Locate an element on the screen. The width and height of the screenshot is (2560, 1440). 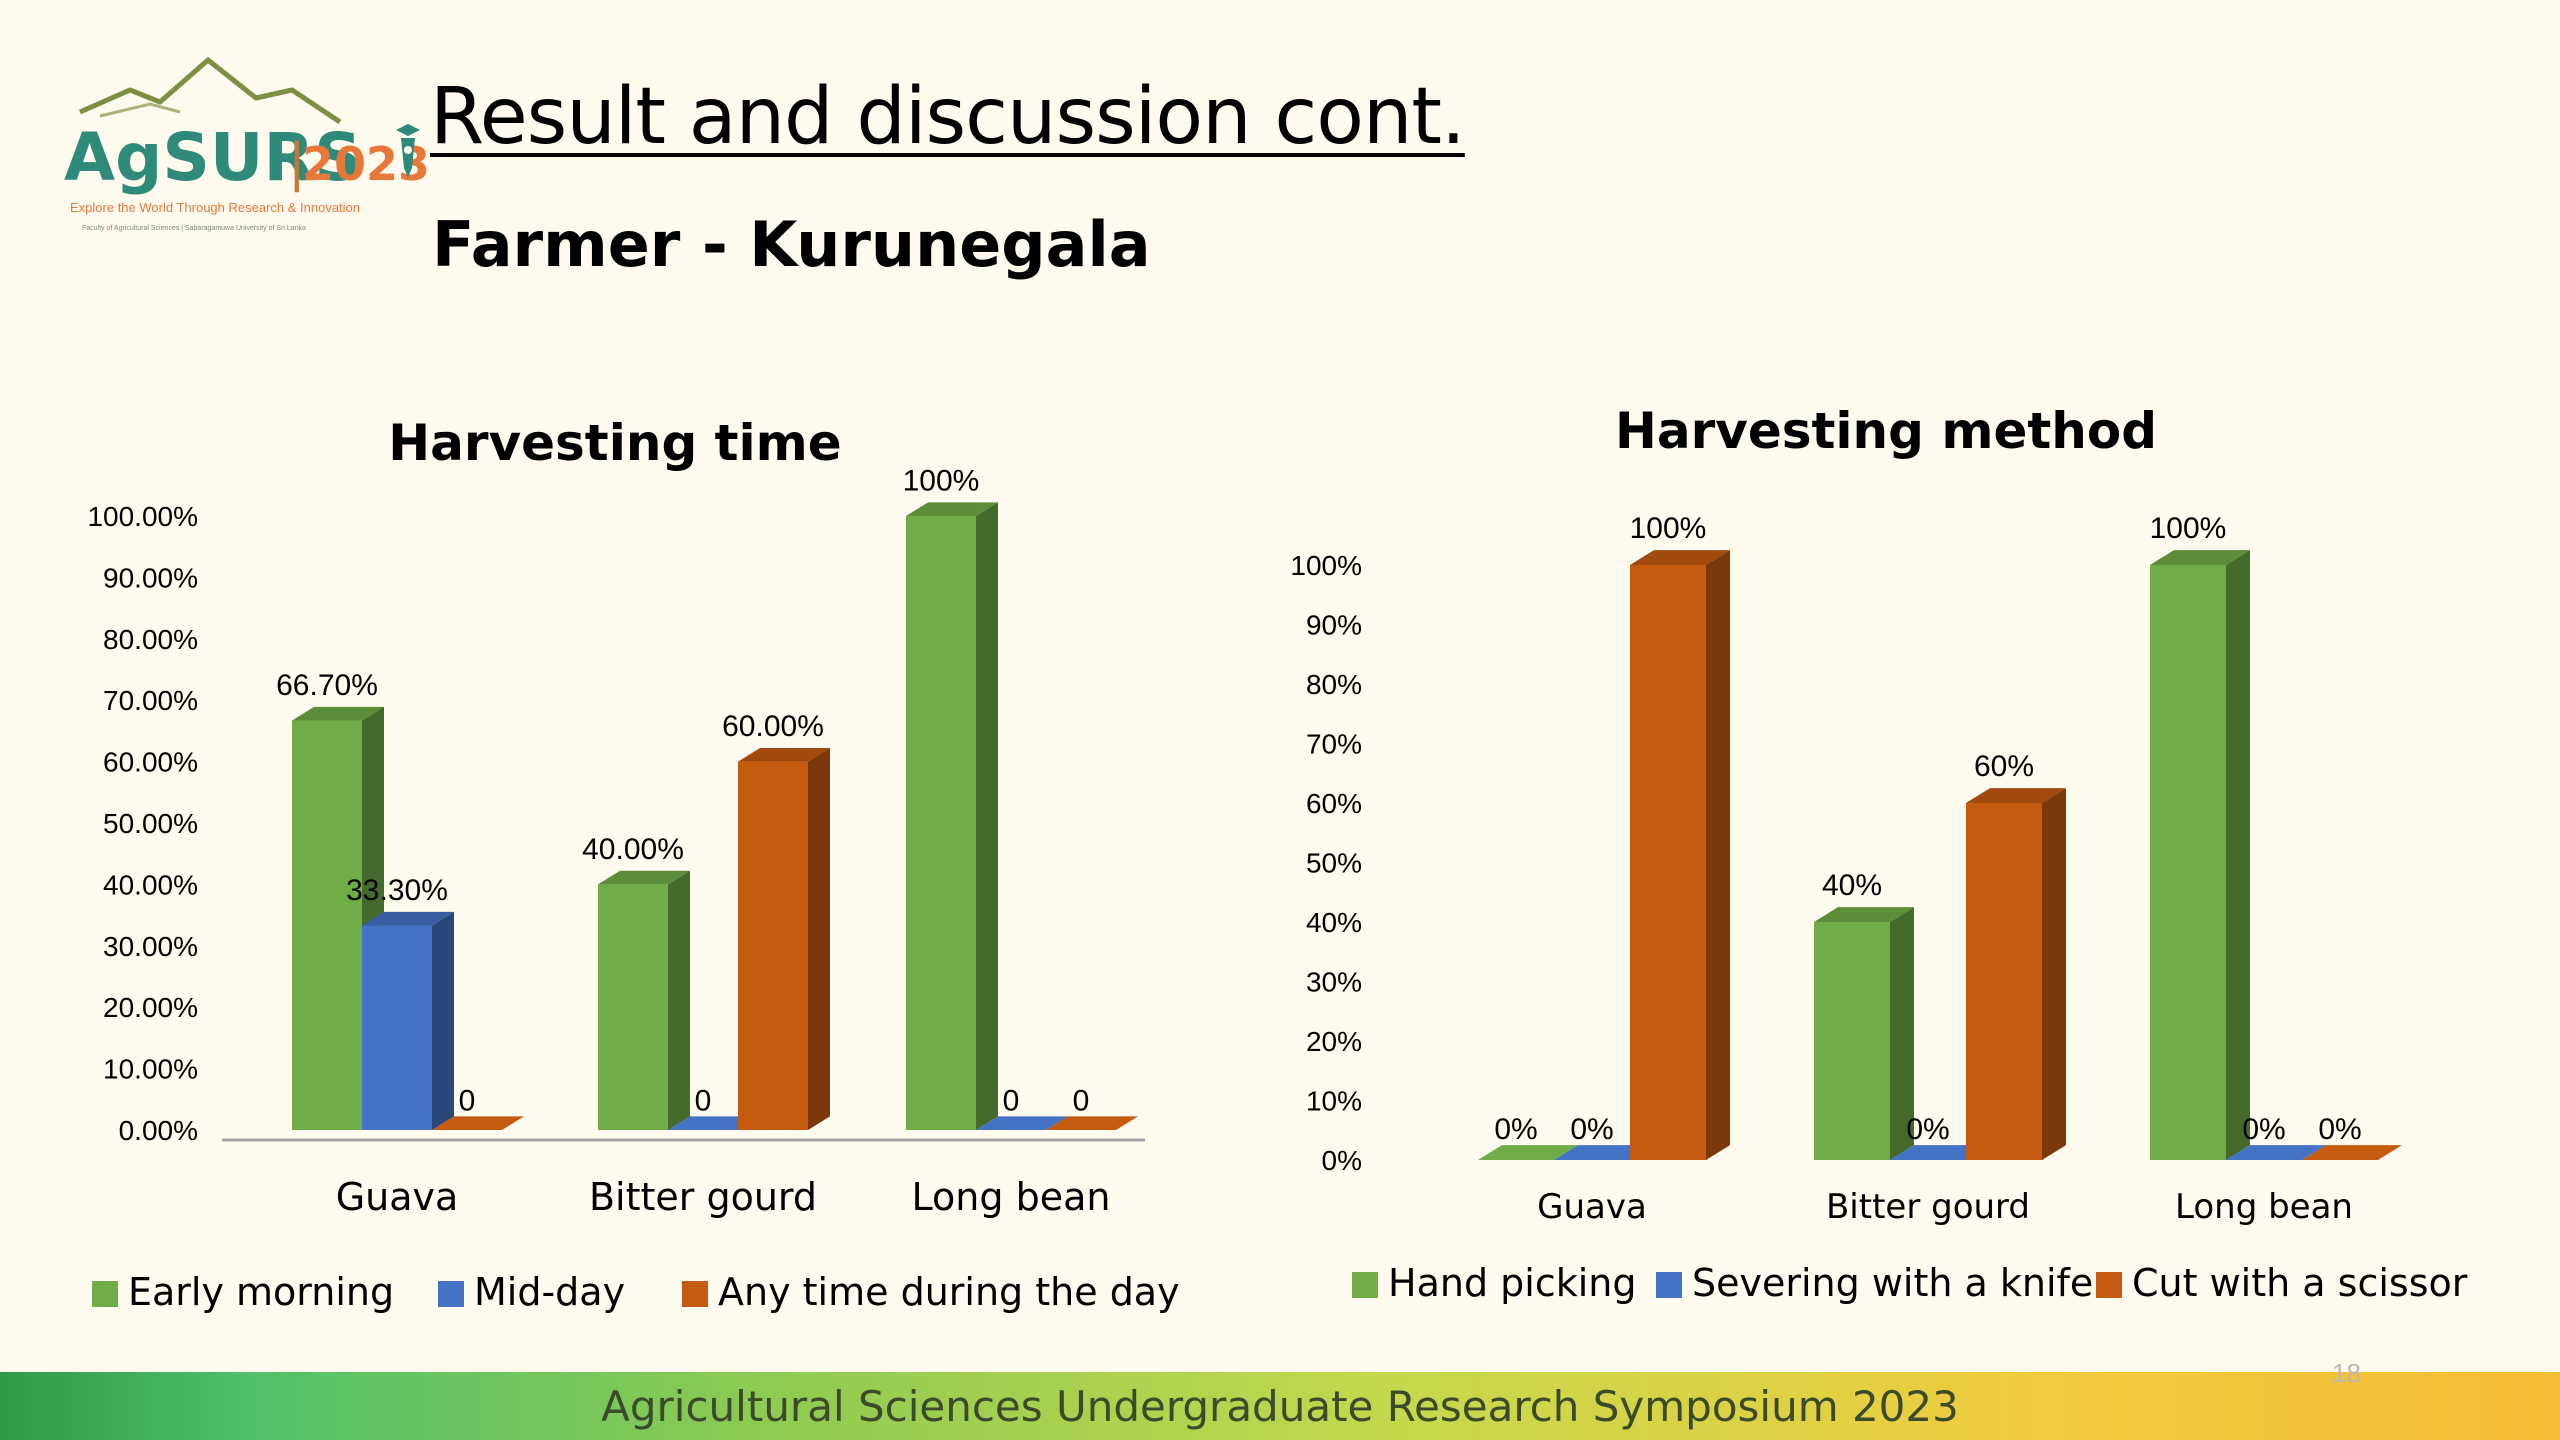
y-tick-label: 80.00% is located at coordinates (150, 639).